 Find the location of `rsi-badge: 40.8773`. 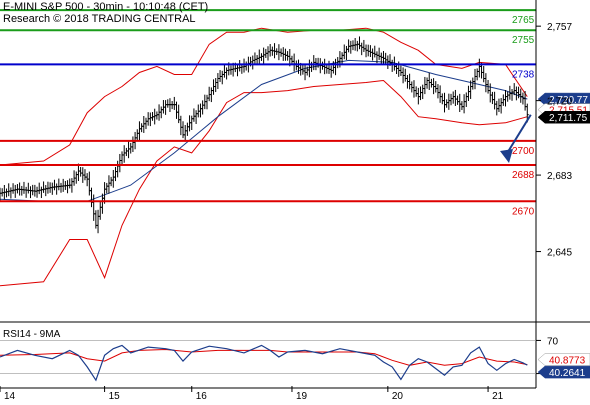

rsi-badge: 40.8773 is located at coordinates (563, 360).